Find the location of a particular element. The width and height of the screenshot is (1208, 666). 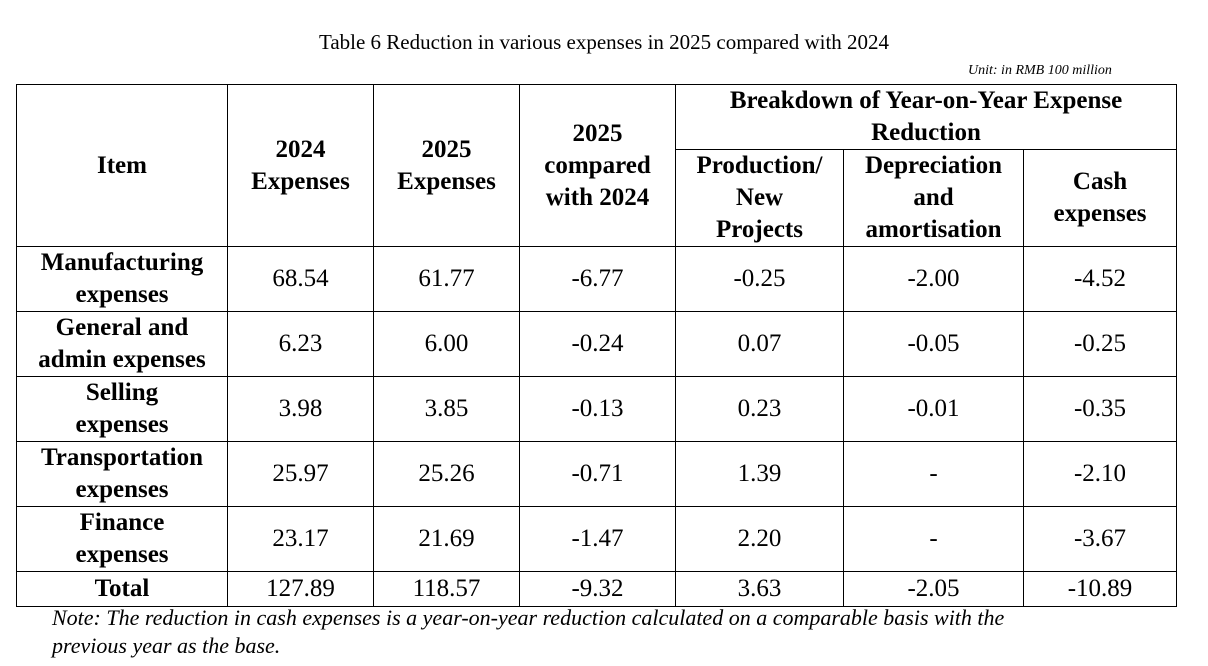

header-depreciation-line3: amortisation is located at coordinates (933, 229).